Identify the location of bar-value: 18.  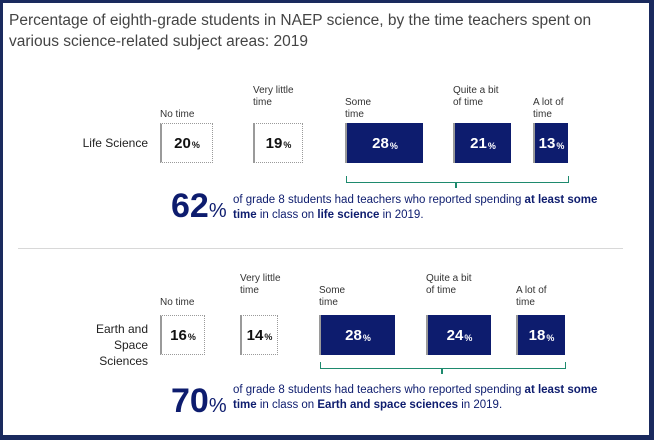
(537, 335).